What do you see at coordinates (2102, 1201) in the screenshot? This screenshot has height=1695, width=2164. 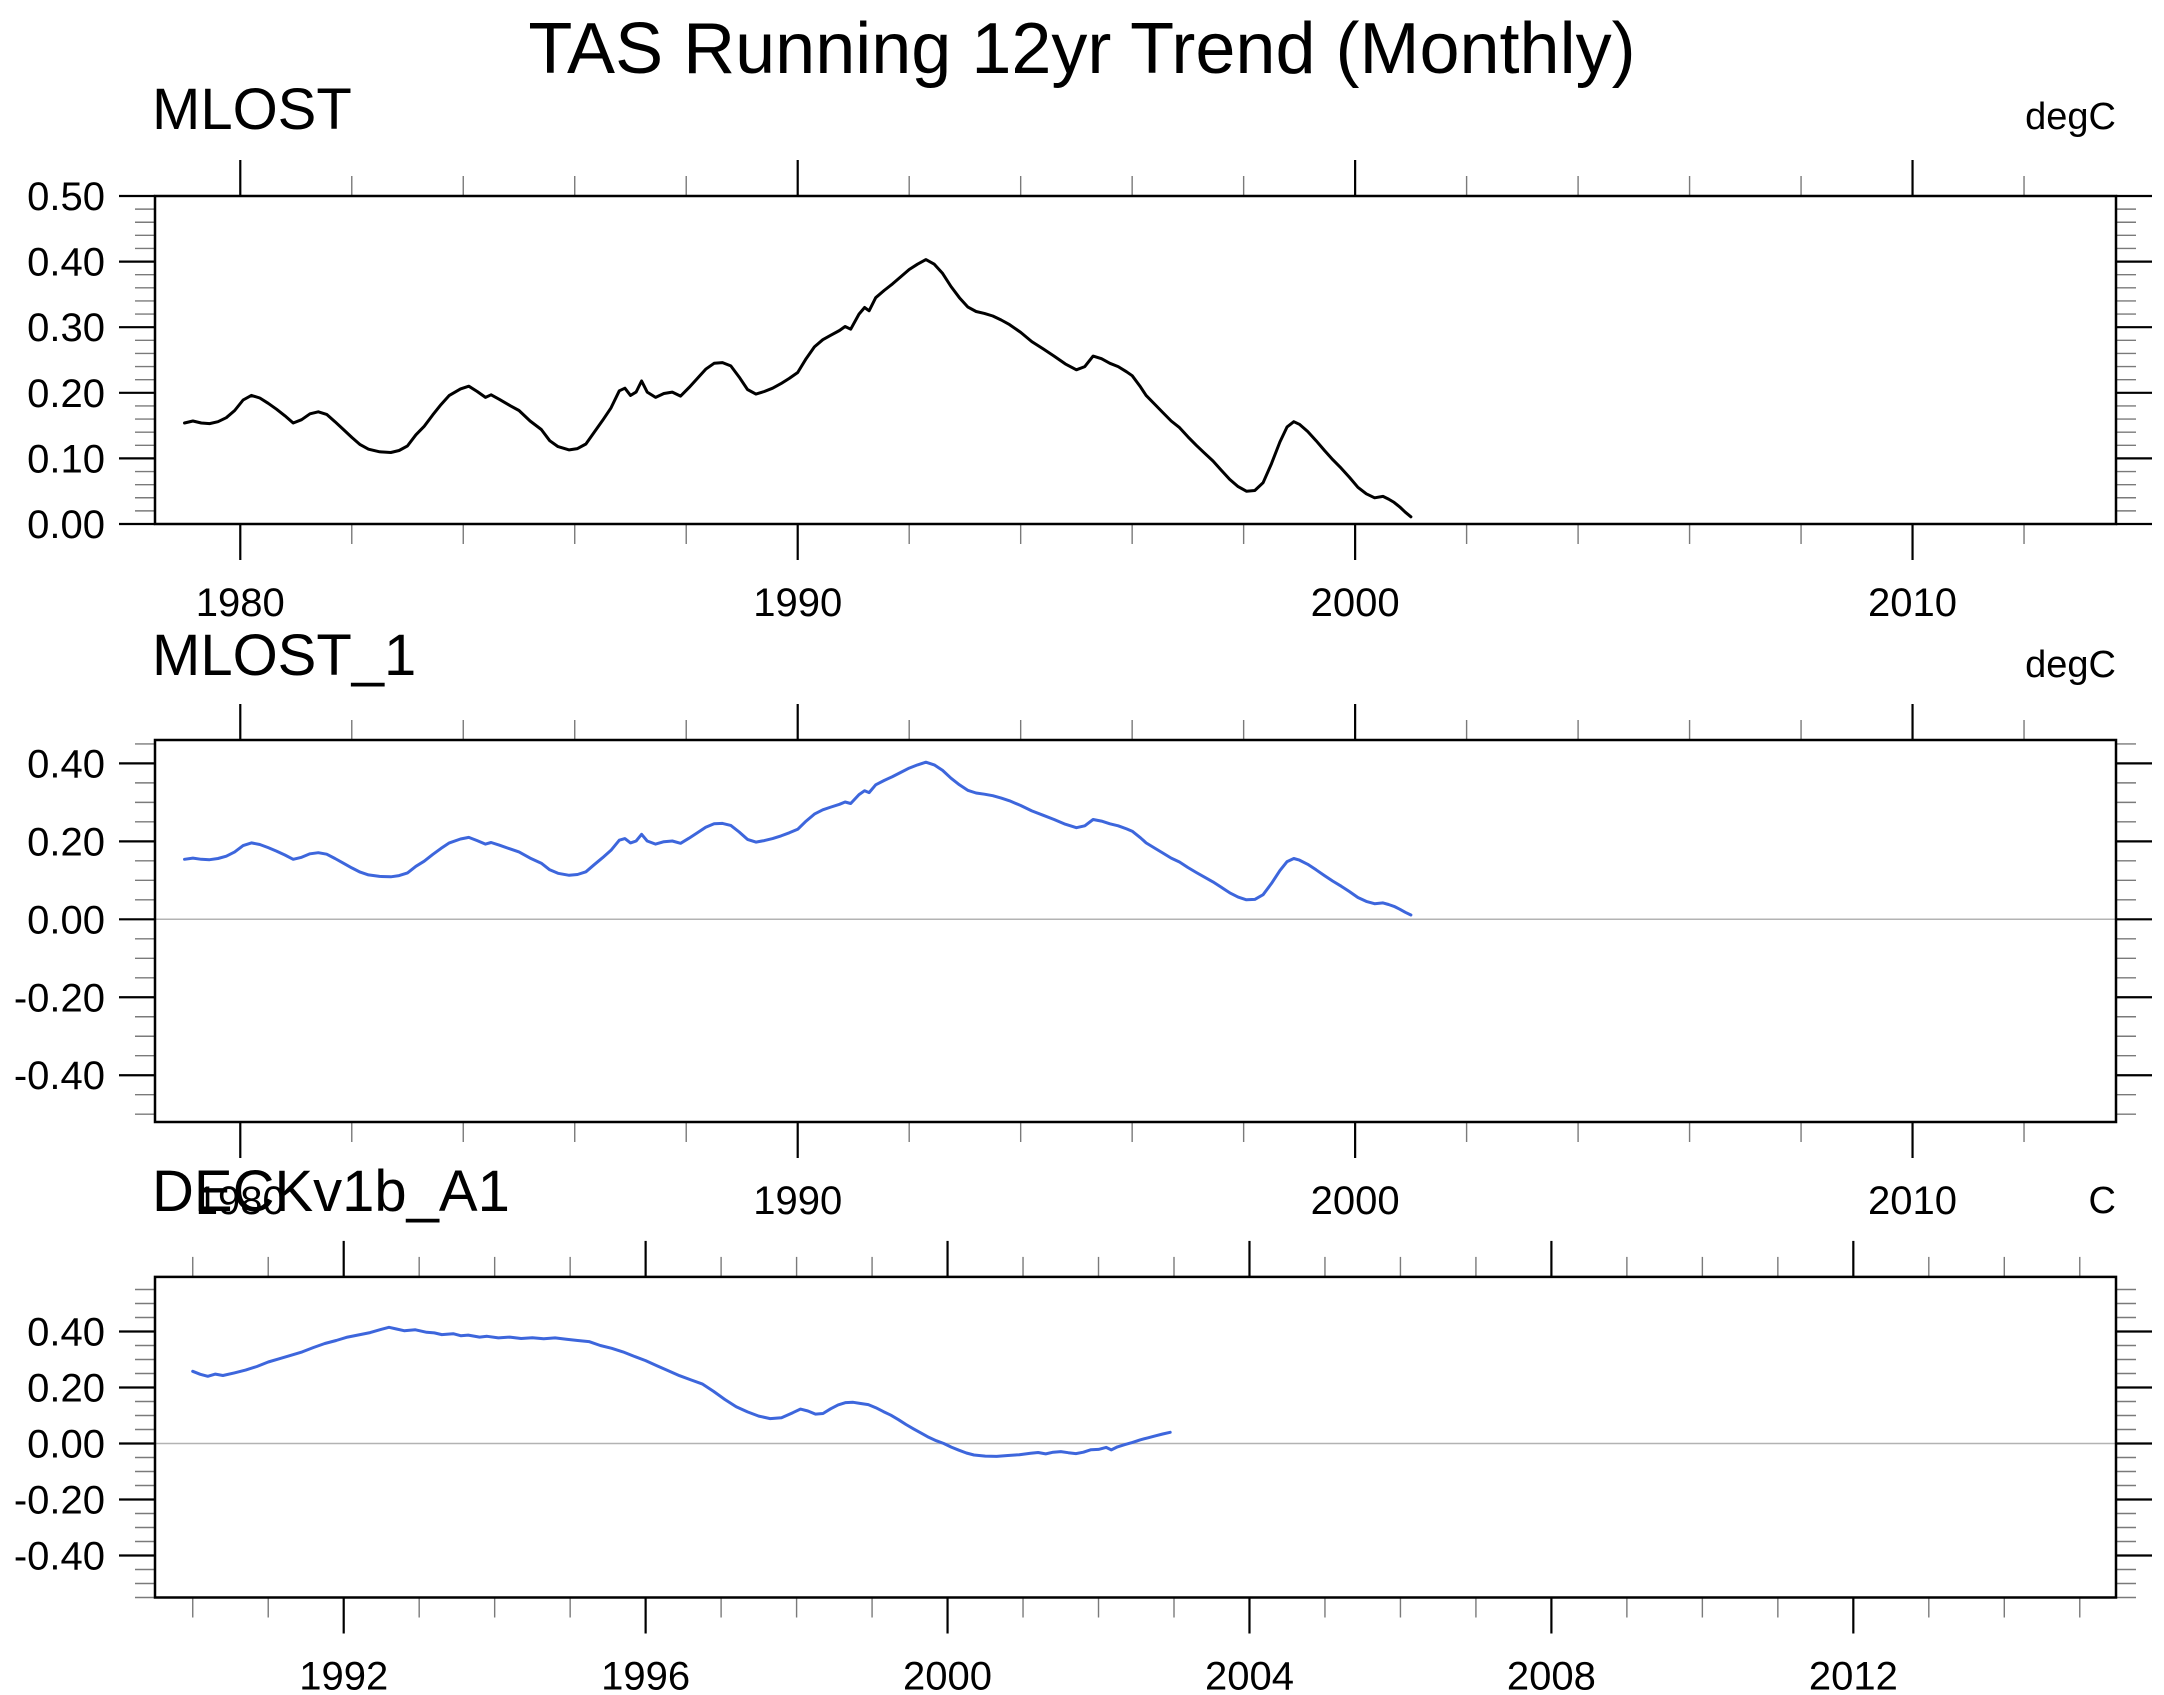 I see `panel3-units-label: C` at bounding box center [2102, 1201].